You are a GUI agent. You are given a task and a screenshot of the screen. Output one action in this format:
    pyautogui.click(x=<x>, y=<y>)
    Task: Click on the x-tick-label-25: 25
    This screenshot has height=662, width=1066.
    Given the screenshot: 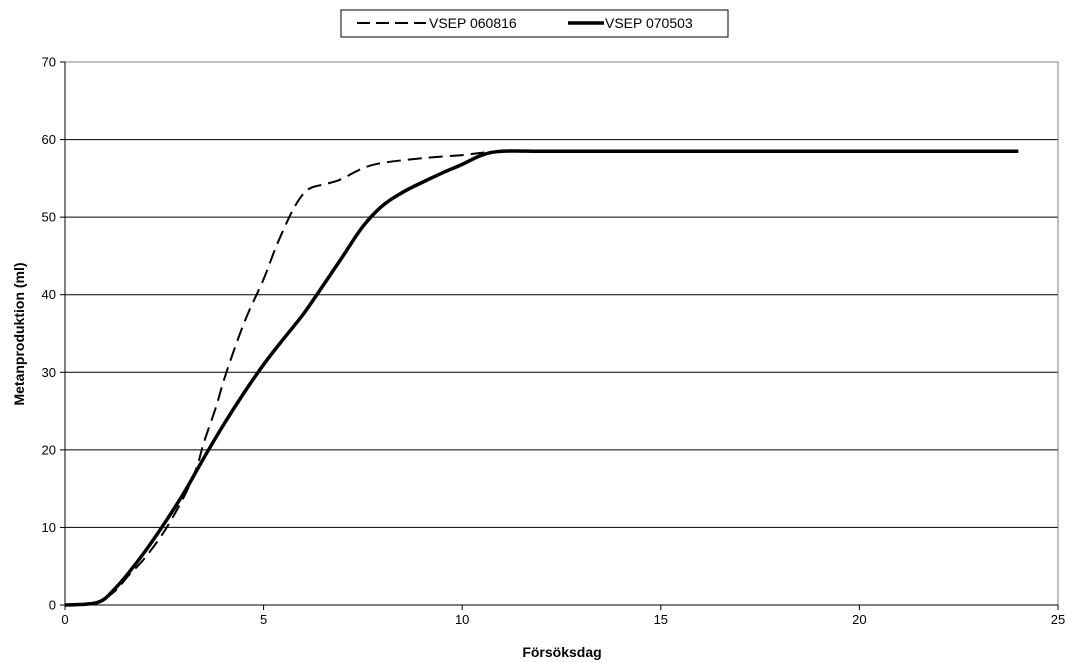 What is the action you would take?
    pyautogui.click(x=1058, y=619)
    